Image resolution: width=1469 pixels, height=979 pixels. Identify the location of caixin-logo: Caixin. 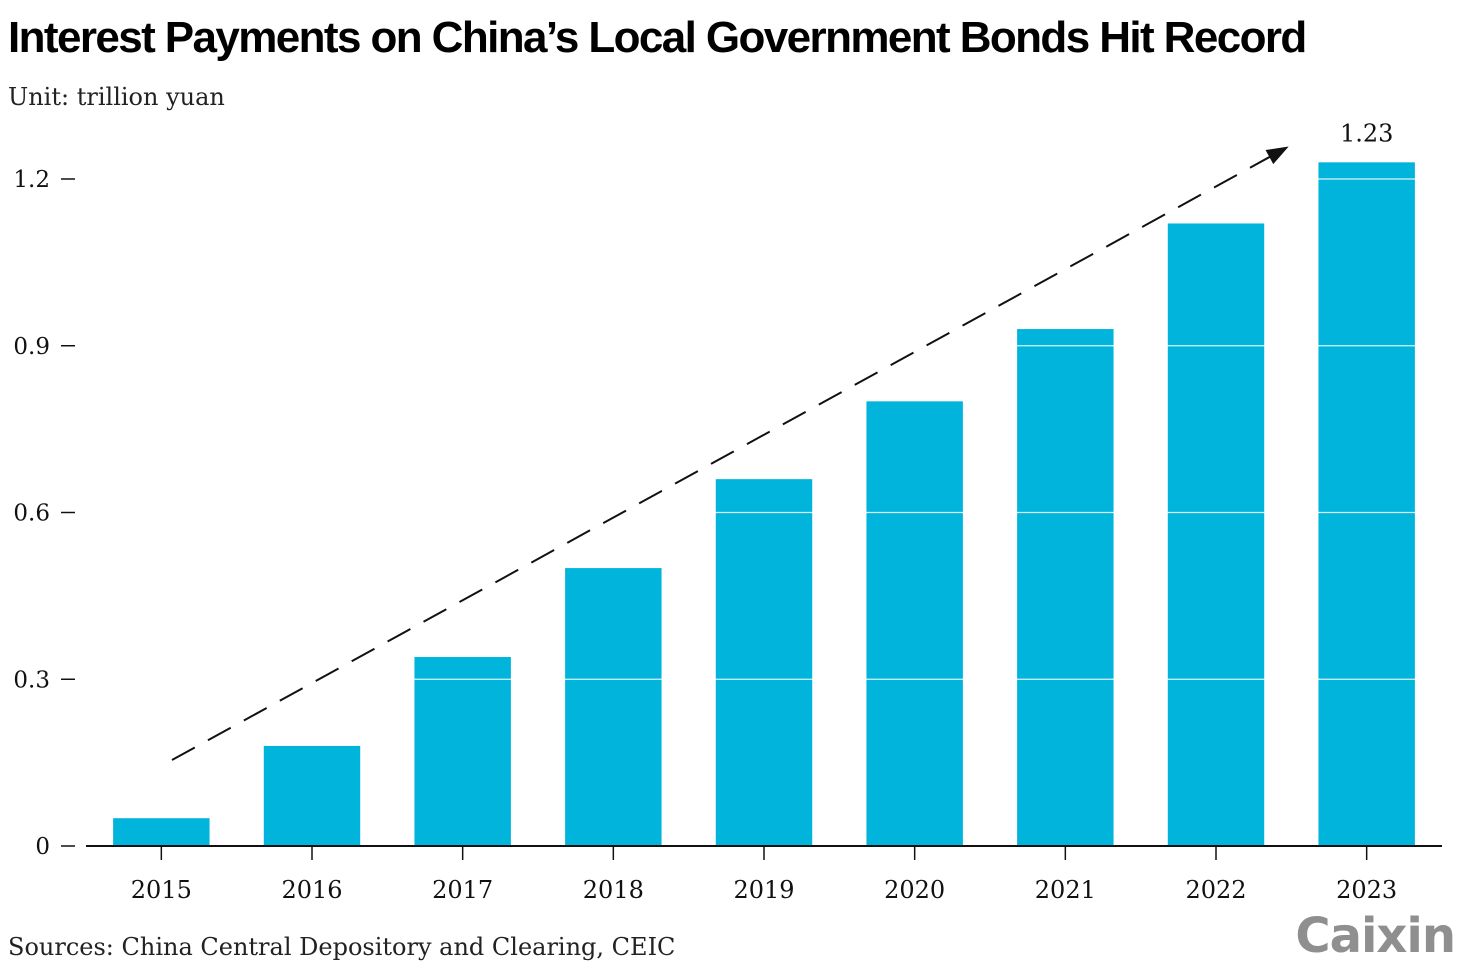
(1375, 936).